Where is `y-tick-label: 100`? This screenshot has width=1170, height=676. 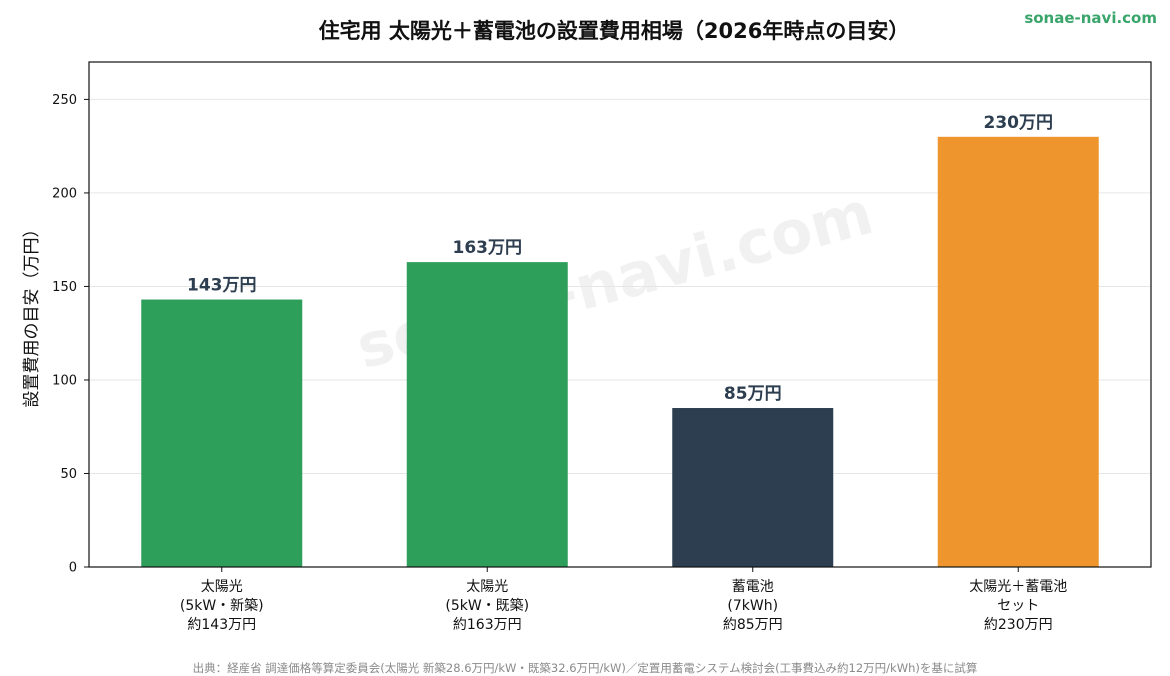
y-tick-label: 100 is located at coordinates (64, 380).